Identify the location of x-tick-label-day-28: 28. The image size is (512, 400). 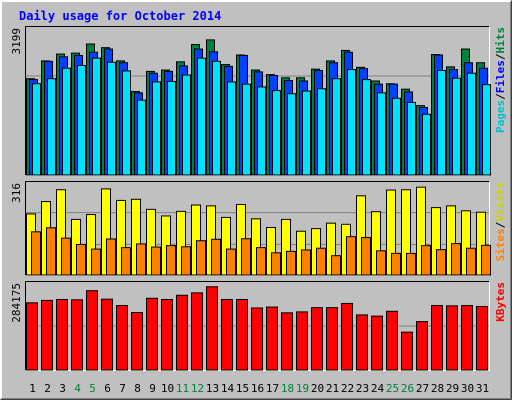
(437, 388).